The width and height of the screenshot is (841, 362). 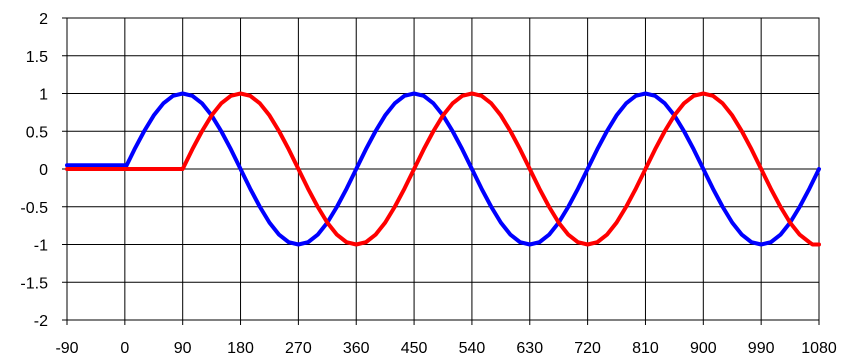 What do you see at coordinates (240, 348) in the screenshot?
I see `x-tick-label: 180` at bounding box center [240, 348].